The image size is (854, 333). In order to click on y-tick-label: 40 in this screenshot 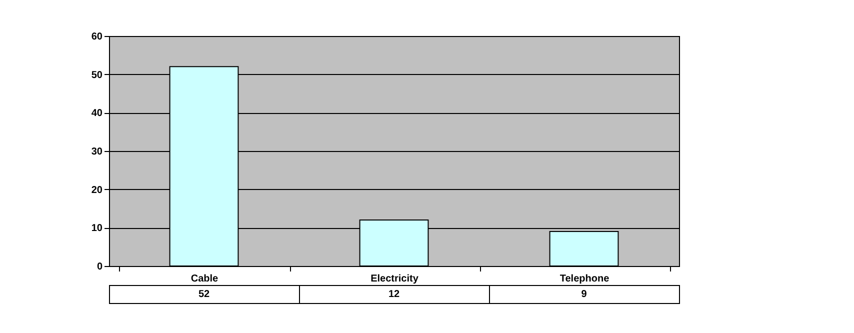, I will do `click(97, 114)`.